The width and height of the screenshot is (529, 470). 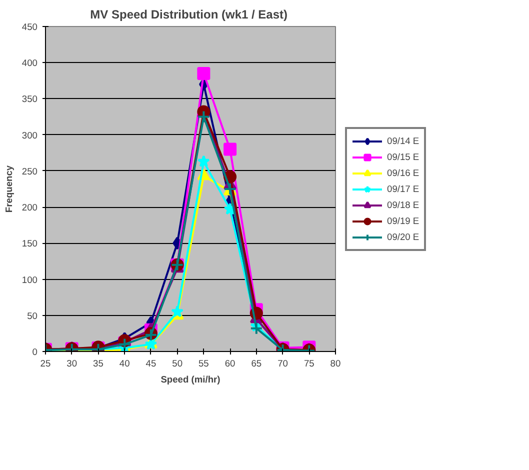 What do you see at coordinates (190, 379) in the screenshot?
I see `x-axis-title: Speed (mi/hr)` at bounding box center [190, 379].